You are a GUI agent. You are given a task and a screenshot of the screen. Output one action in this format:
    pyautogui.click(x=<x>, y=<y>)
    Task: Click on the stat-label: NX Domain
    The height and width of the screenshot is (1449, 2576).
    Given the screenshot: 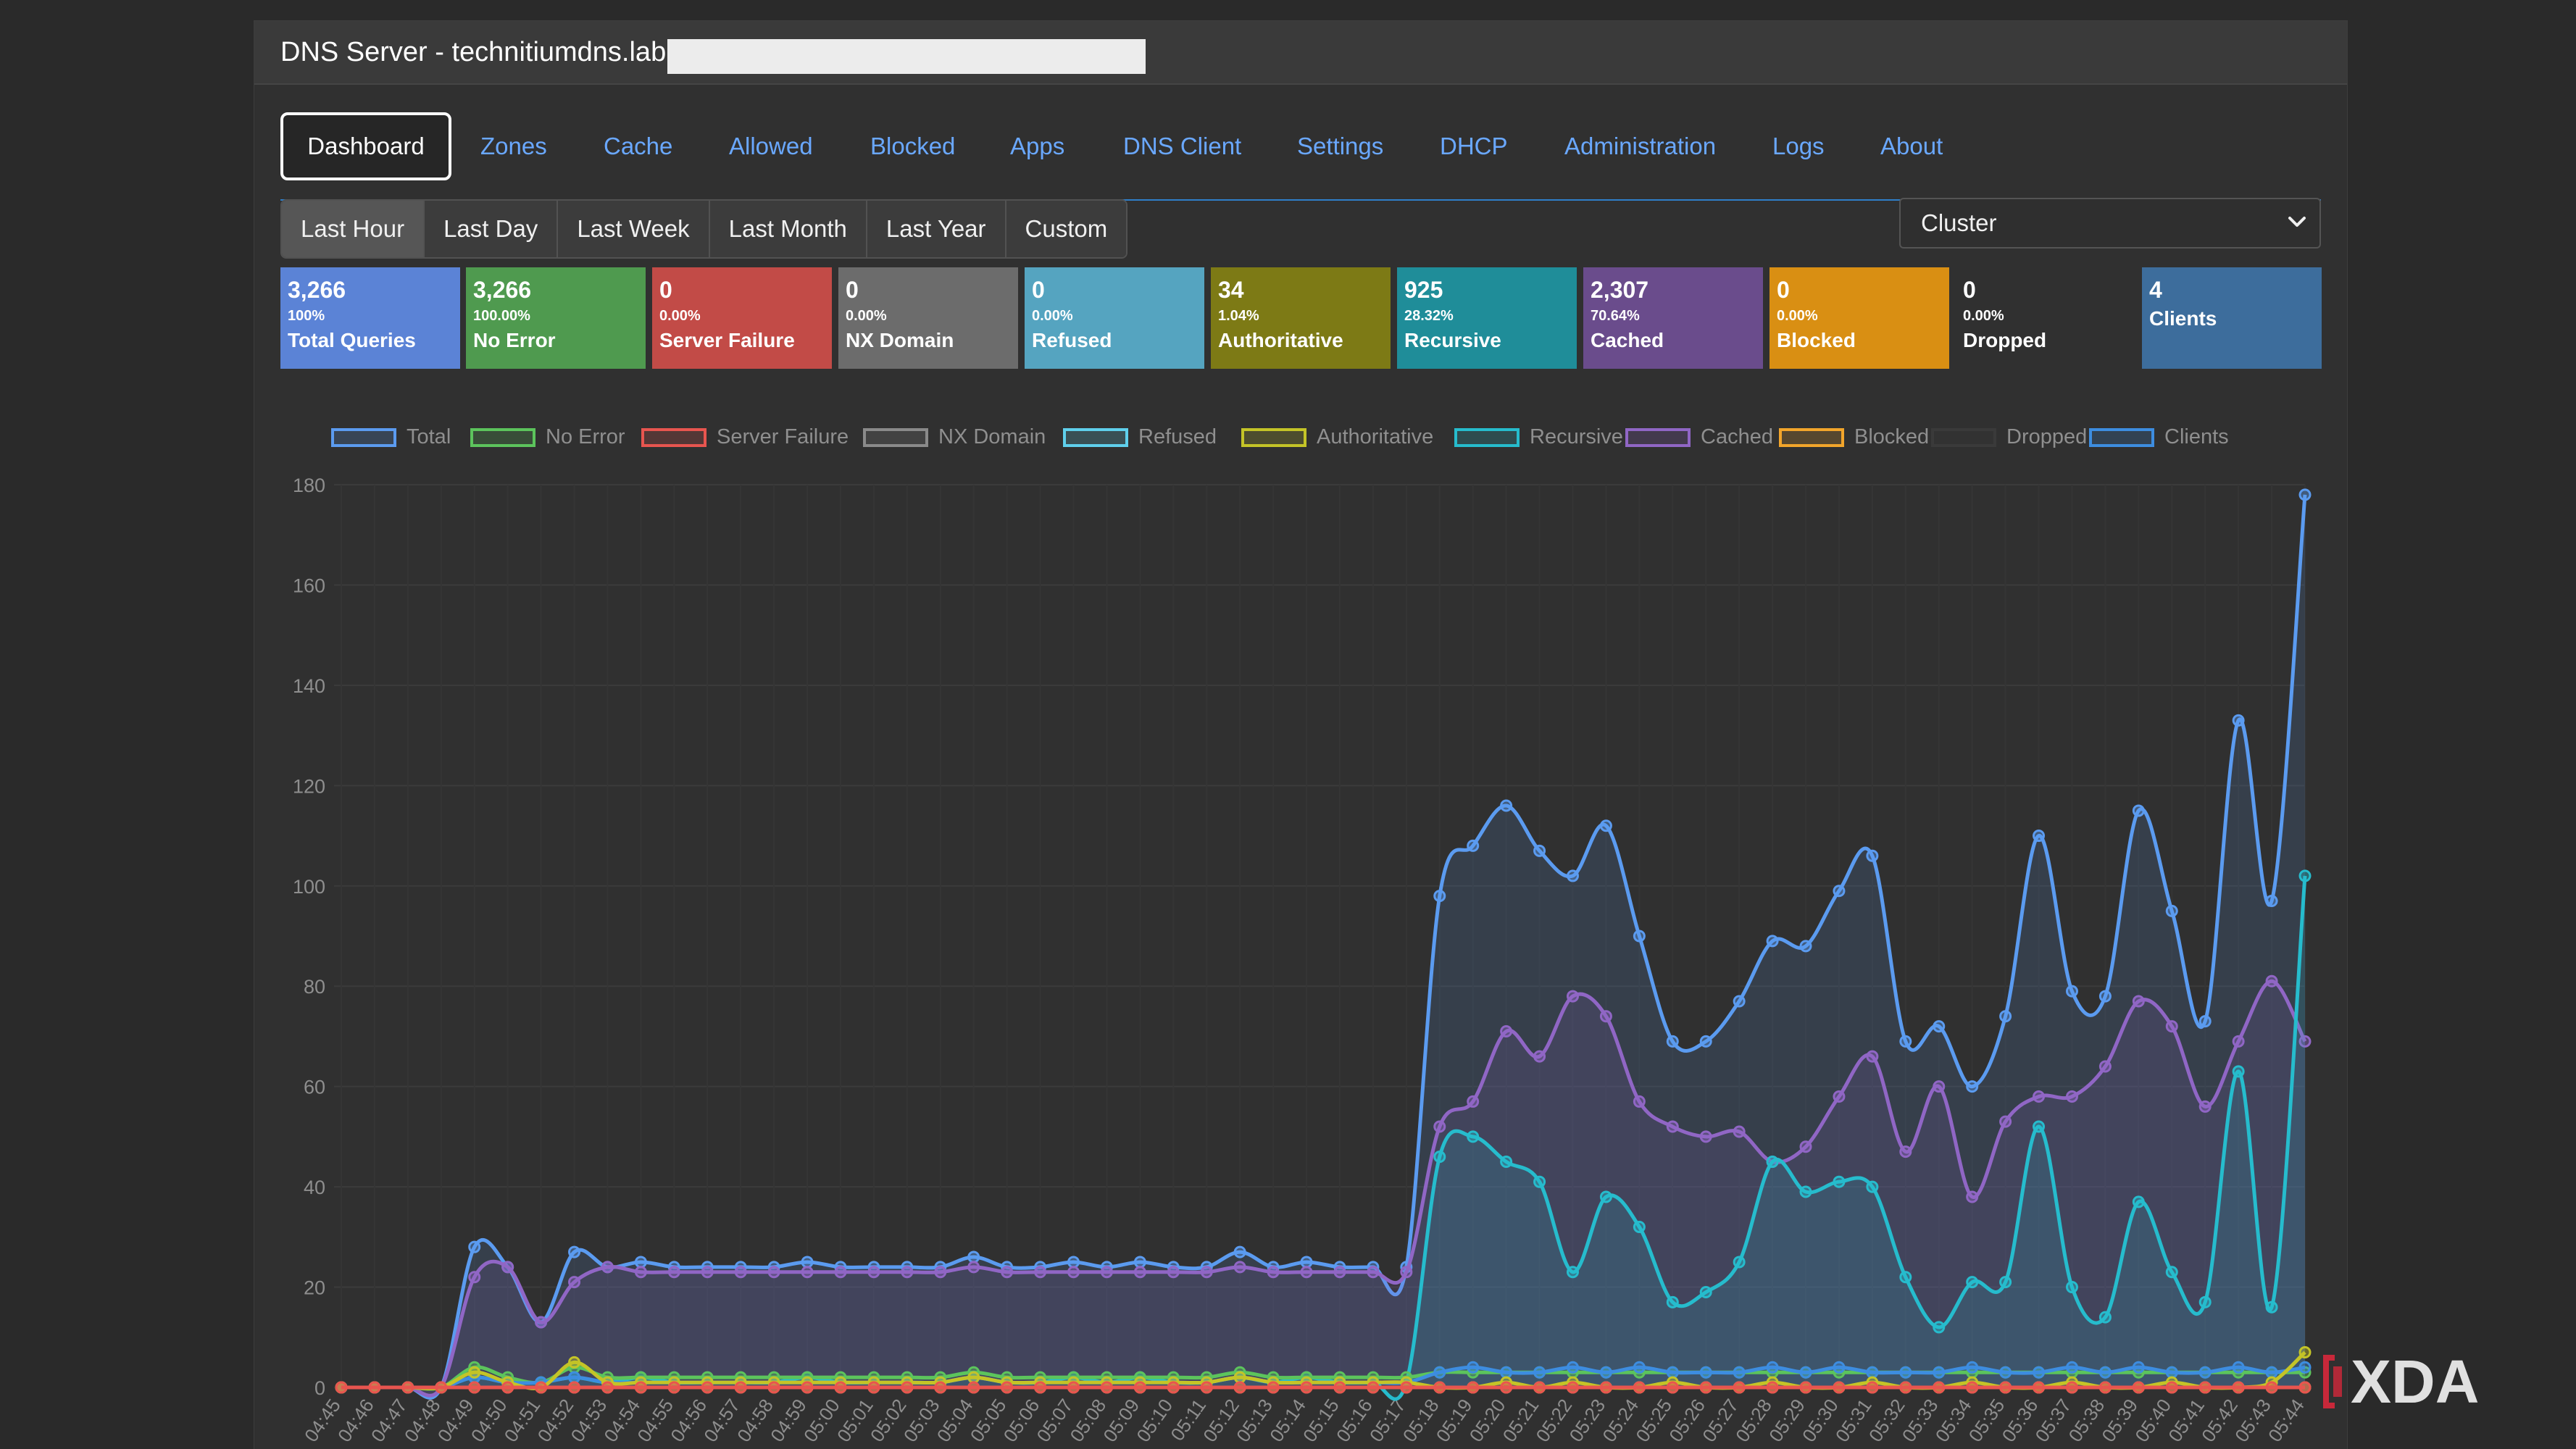 What is the action you would take?
    pyautogui.click(x=900, y=340)
    